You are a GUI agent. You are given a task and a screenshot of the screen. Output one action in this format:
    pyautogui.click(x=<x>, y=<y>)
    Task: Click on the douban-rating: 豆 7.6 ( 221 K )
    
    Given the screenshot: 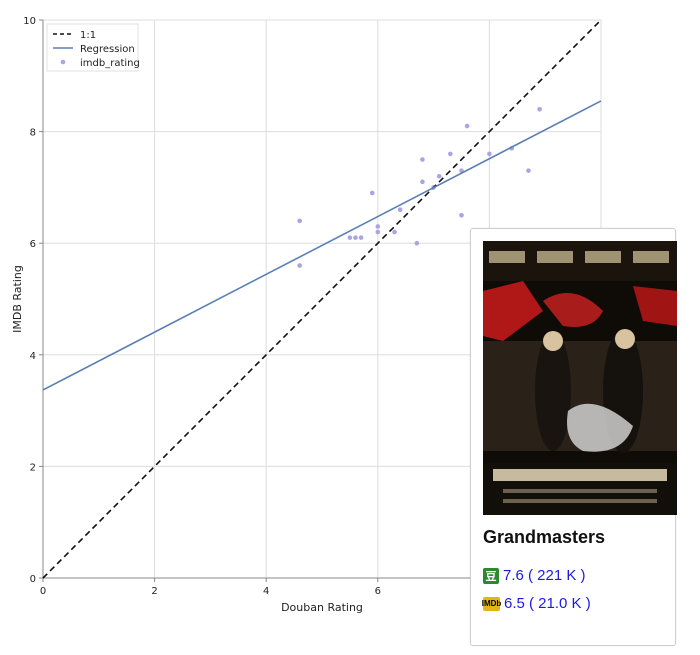 What is the action you would take?
    pyautogui.click(x=534, y=575)
    